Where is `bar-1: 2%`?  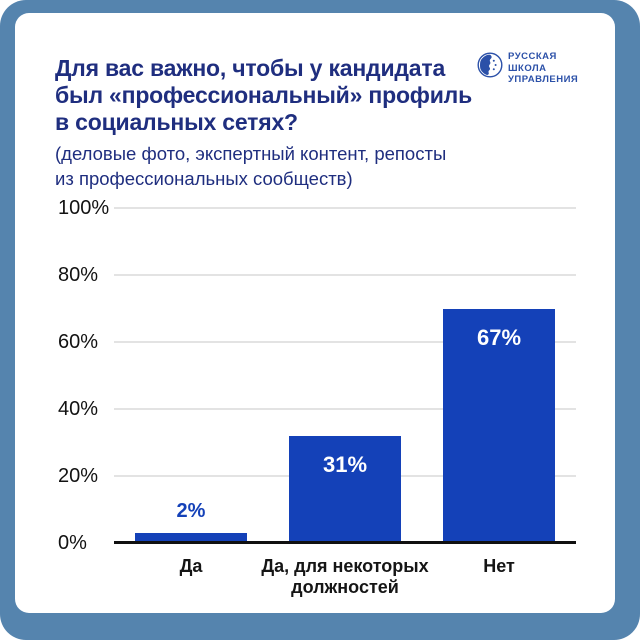
bar-1: 2% is located at coordinates (191, 521).